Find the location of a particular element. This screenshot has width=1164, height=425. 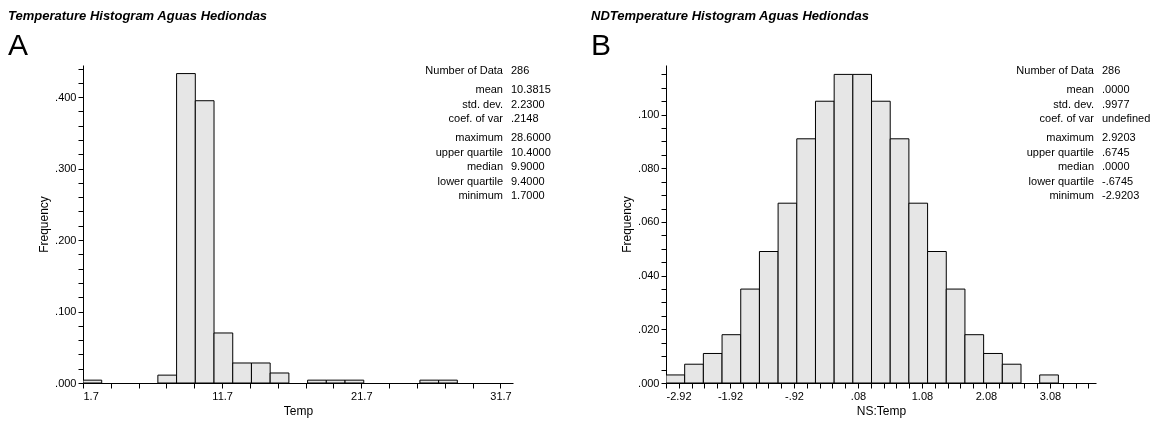

y-tick-label: .060 is located at coordinates (649, 221).